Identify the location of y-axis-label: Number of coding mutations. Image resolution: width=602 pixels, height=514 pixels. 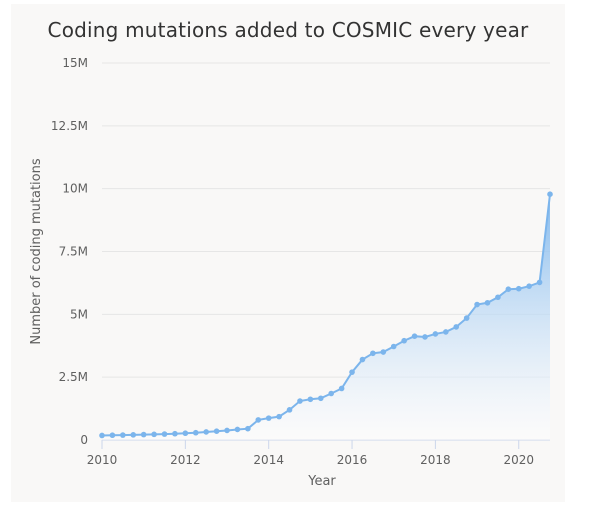
(36, 251).